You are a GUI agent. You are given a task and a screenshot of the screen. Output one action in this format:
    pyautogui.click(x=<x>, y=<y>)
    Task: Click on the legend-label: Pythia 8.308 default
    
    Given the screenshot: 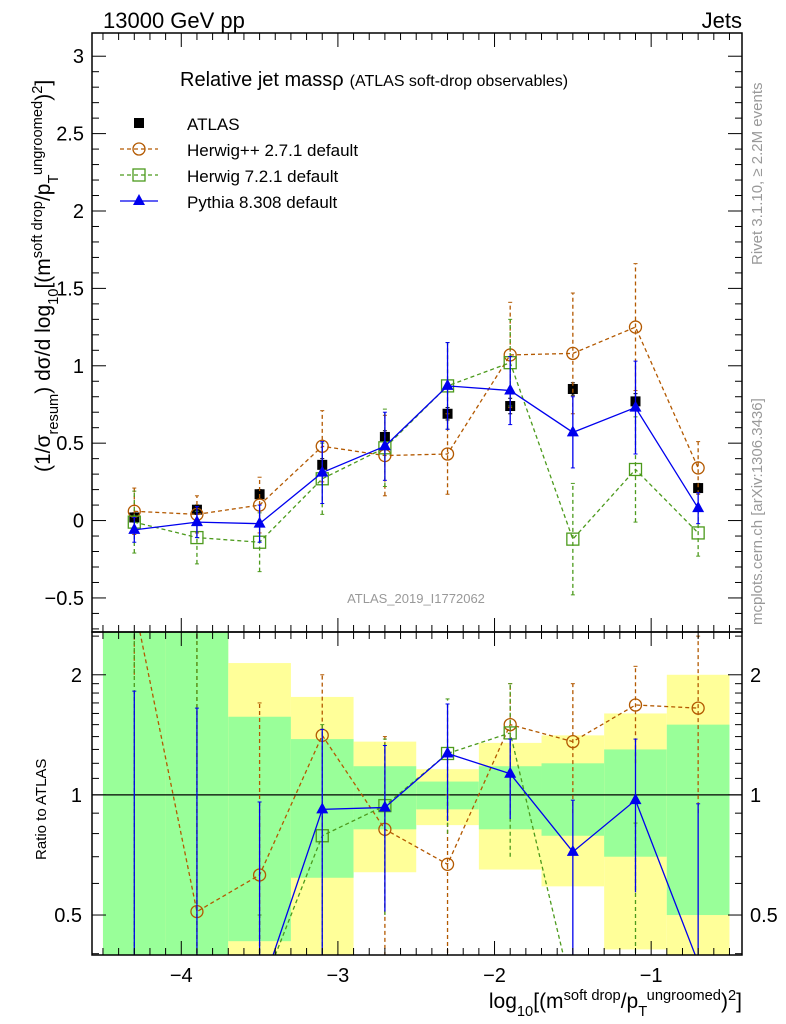 What is the action you would take?
    pyautogui.click(x=262, y=202)
    